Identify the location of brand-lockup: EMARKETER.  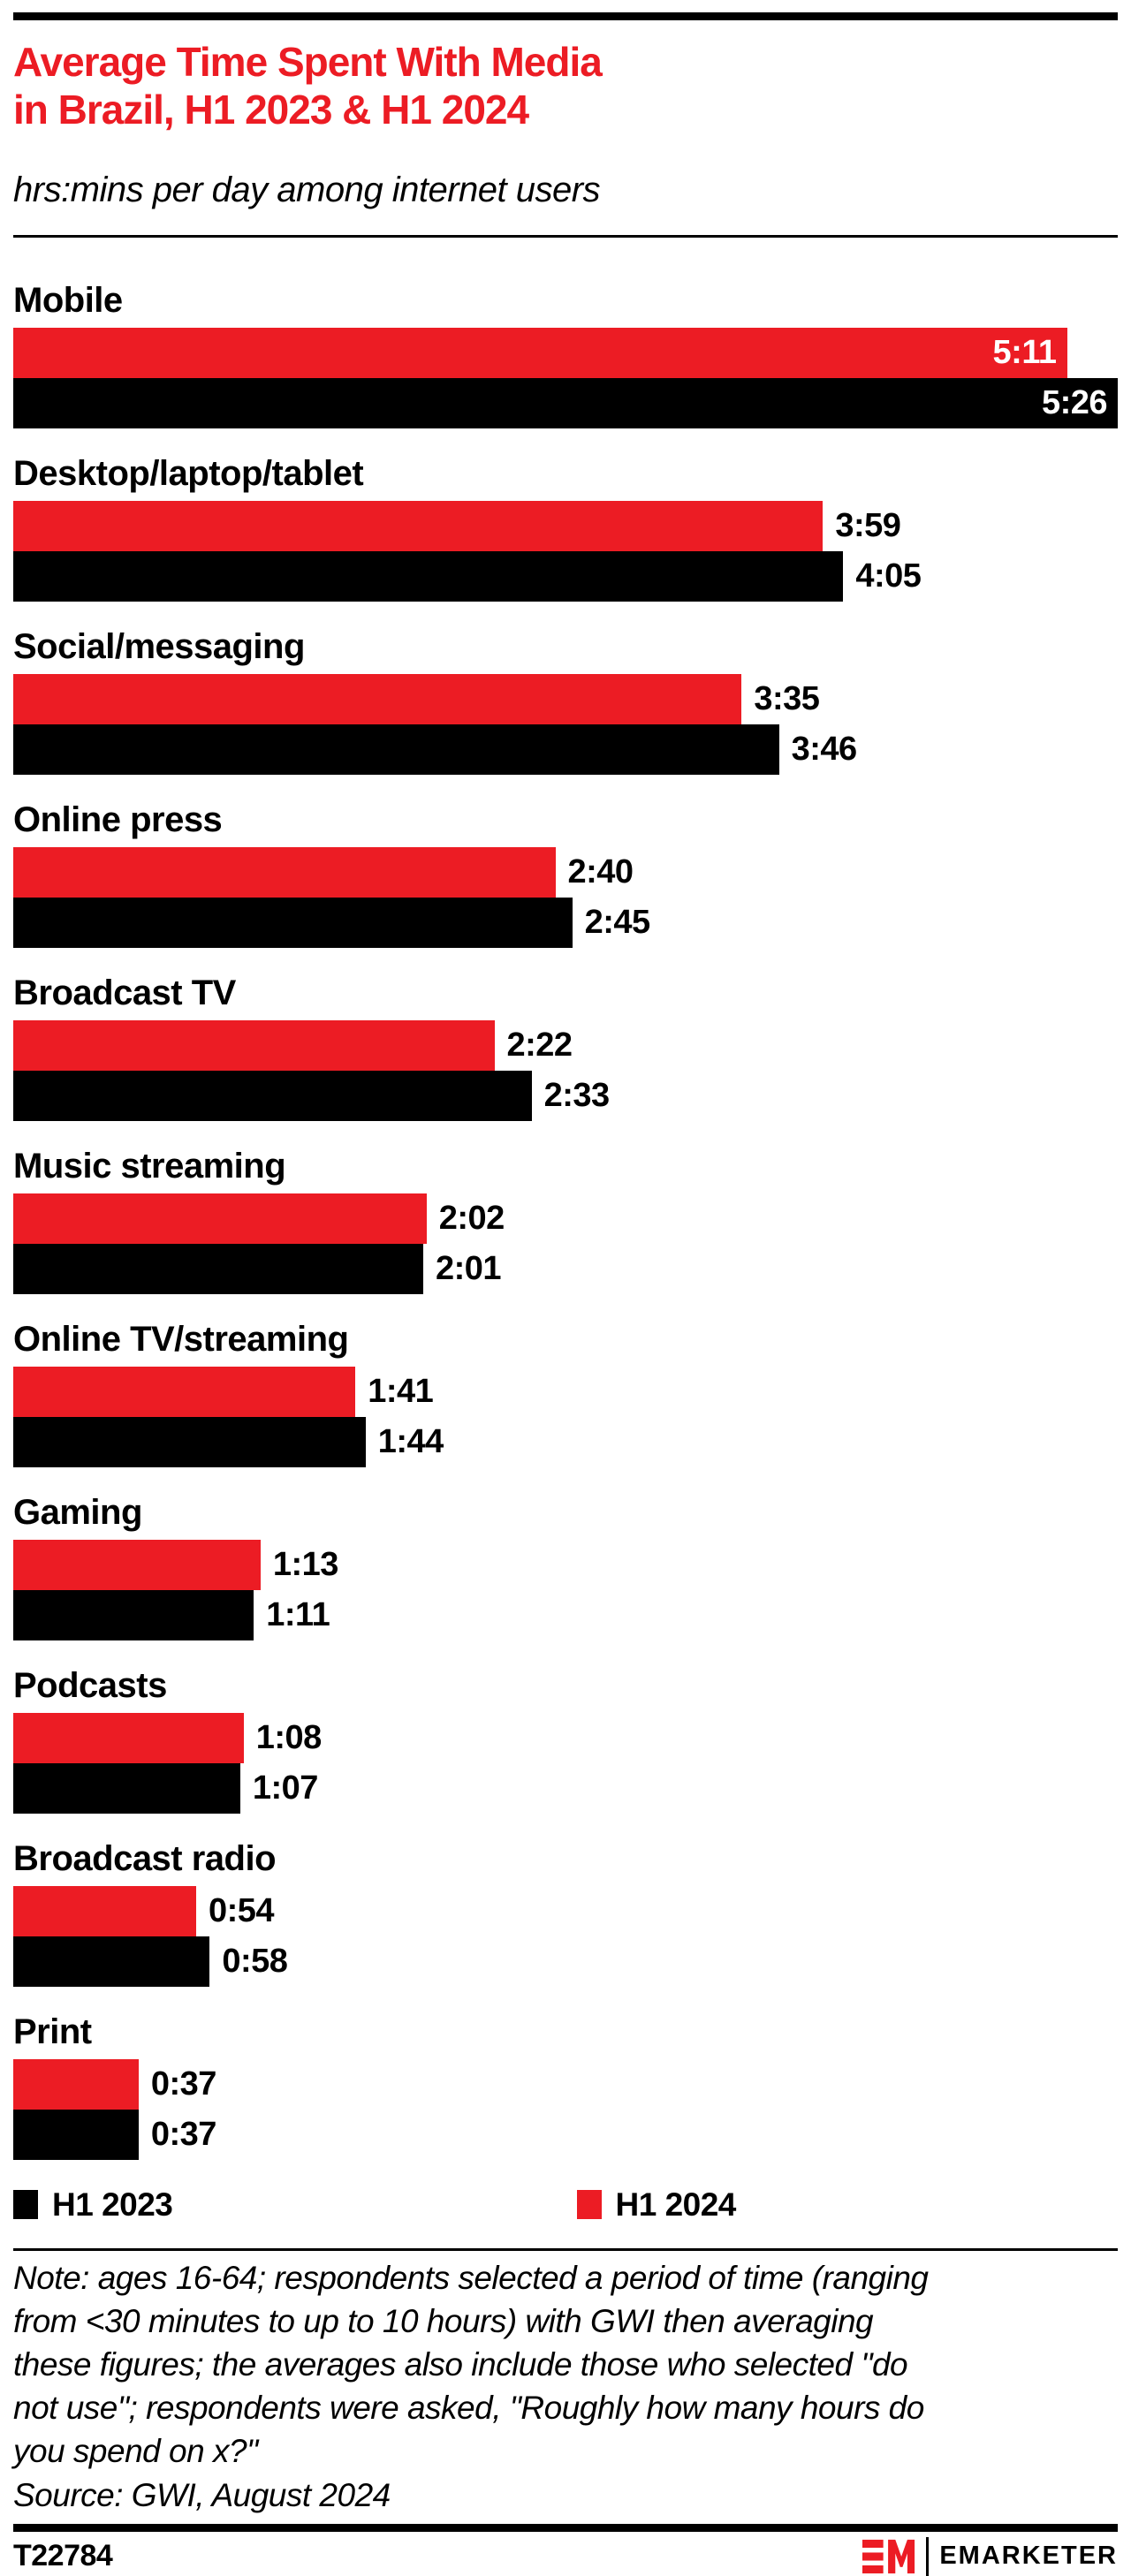
(990, 2556).